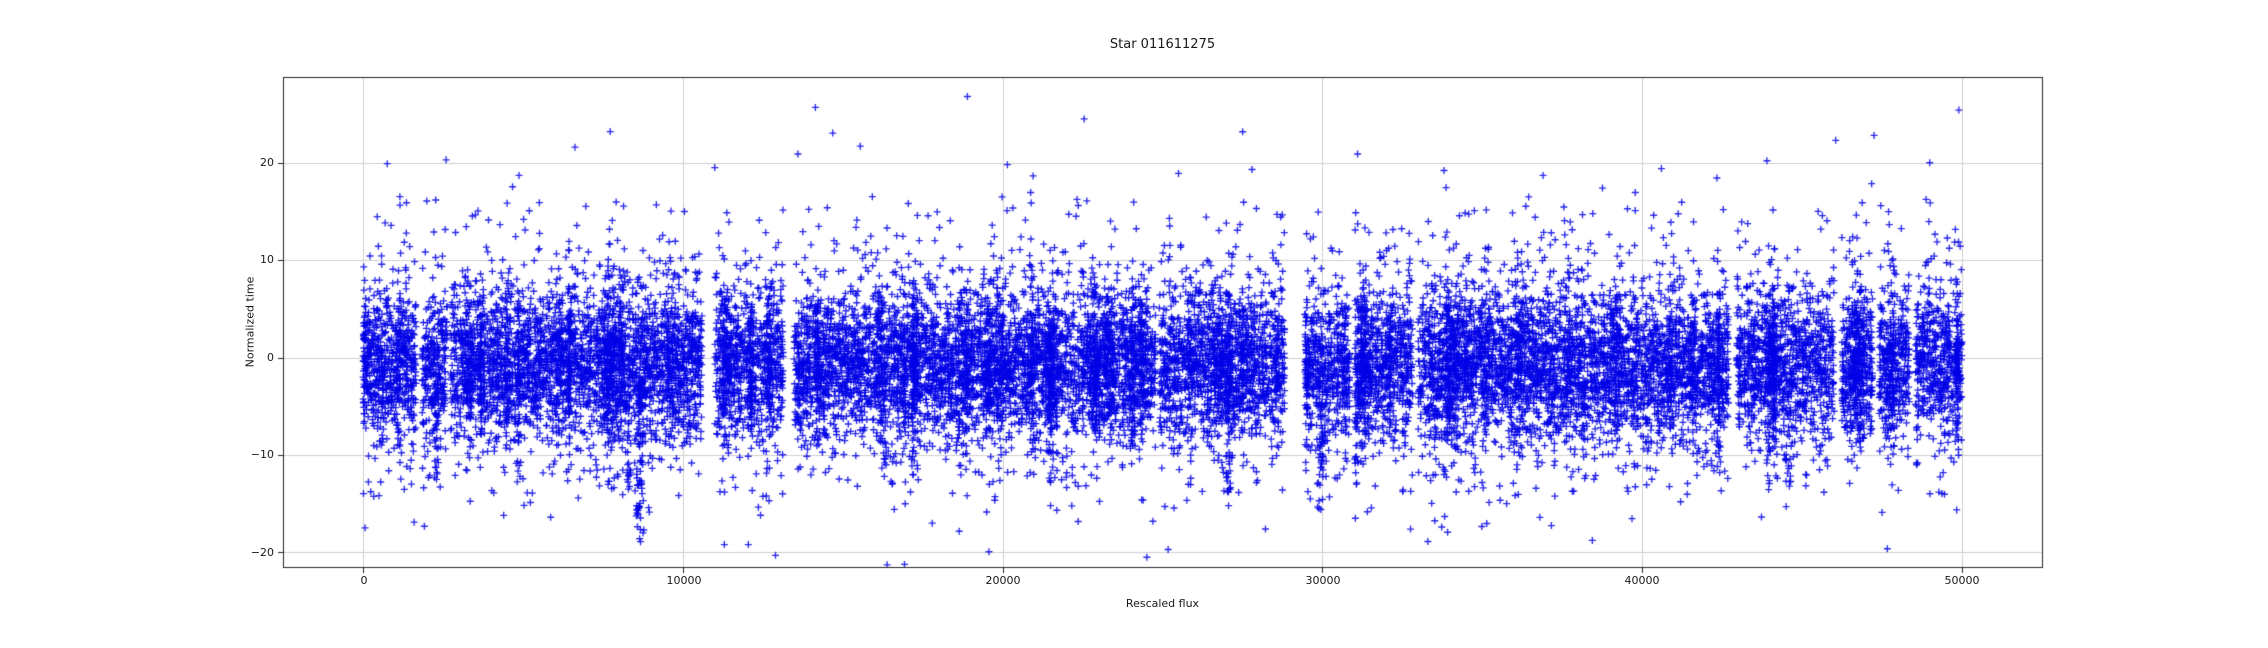 The image size is (2268, 648). Describe the element at coordinates (262, 454) in the screenshot. I see `y-tick-label: −10` at that location.